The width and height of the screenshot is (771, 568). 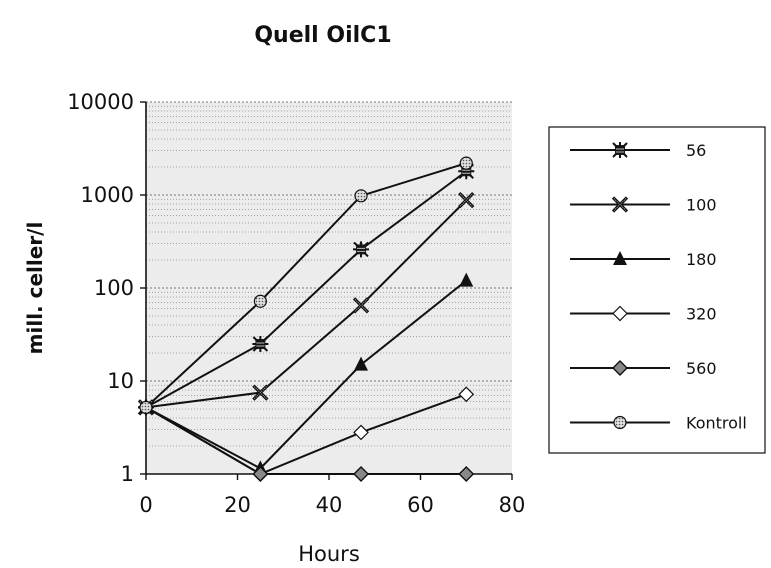 I want to click on y-axis-title: mill. celler/l, so click(x=35, y=288).